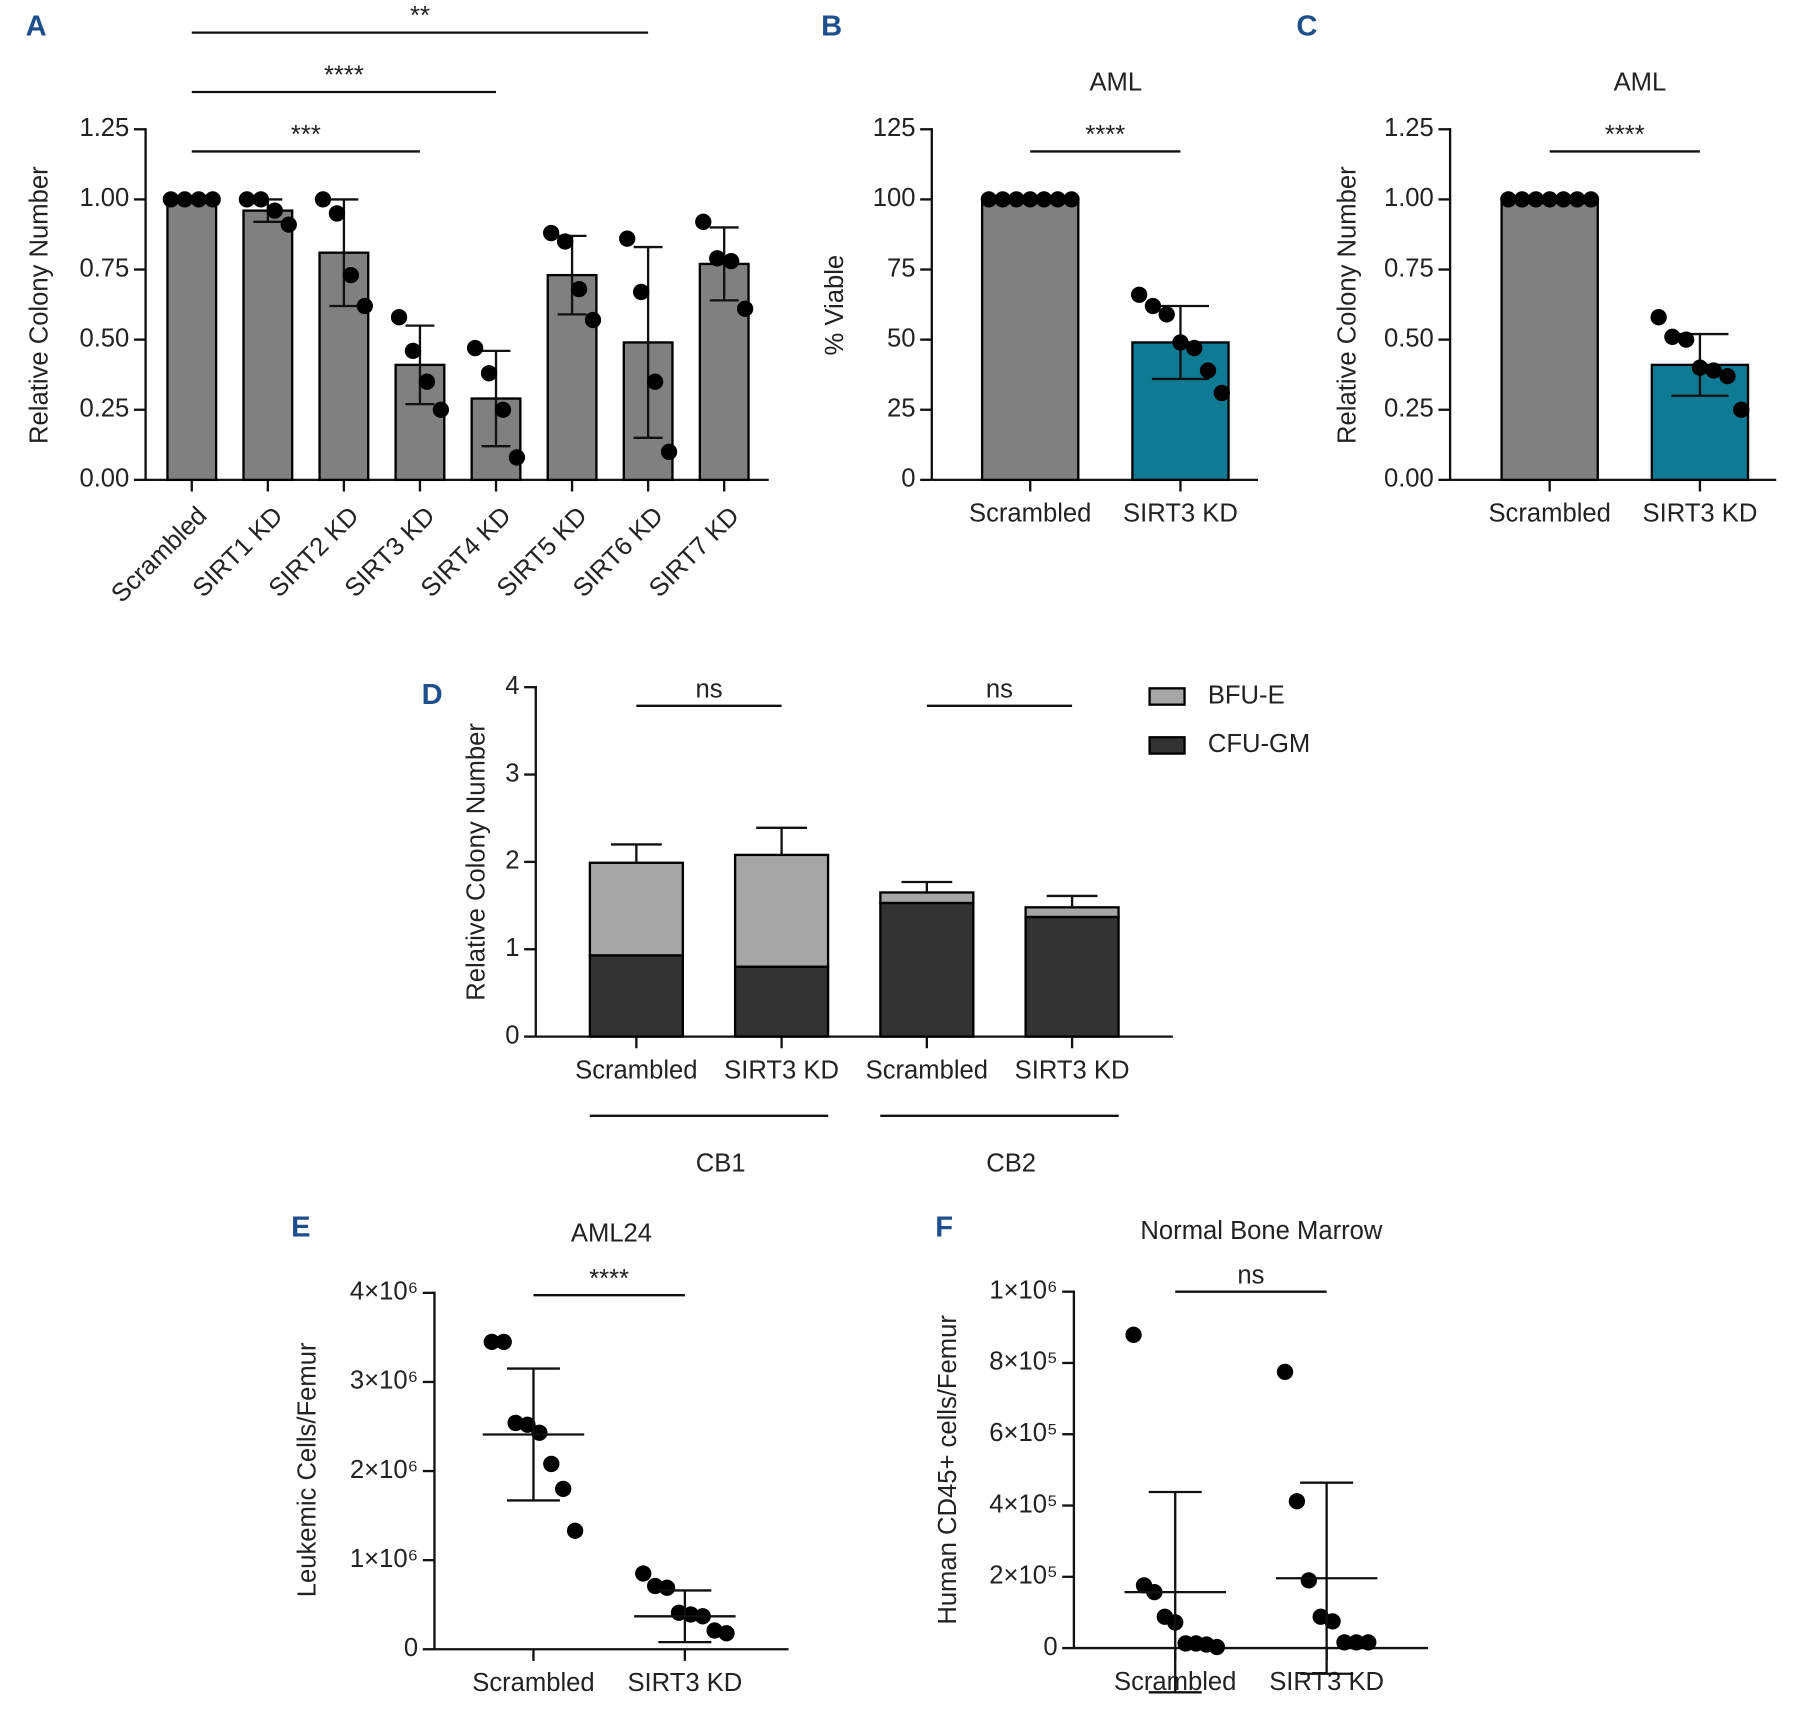  I want to click on y-tick-label: 1.00, so click(1409, 198).